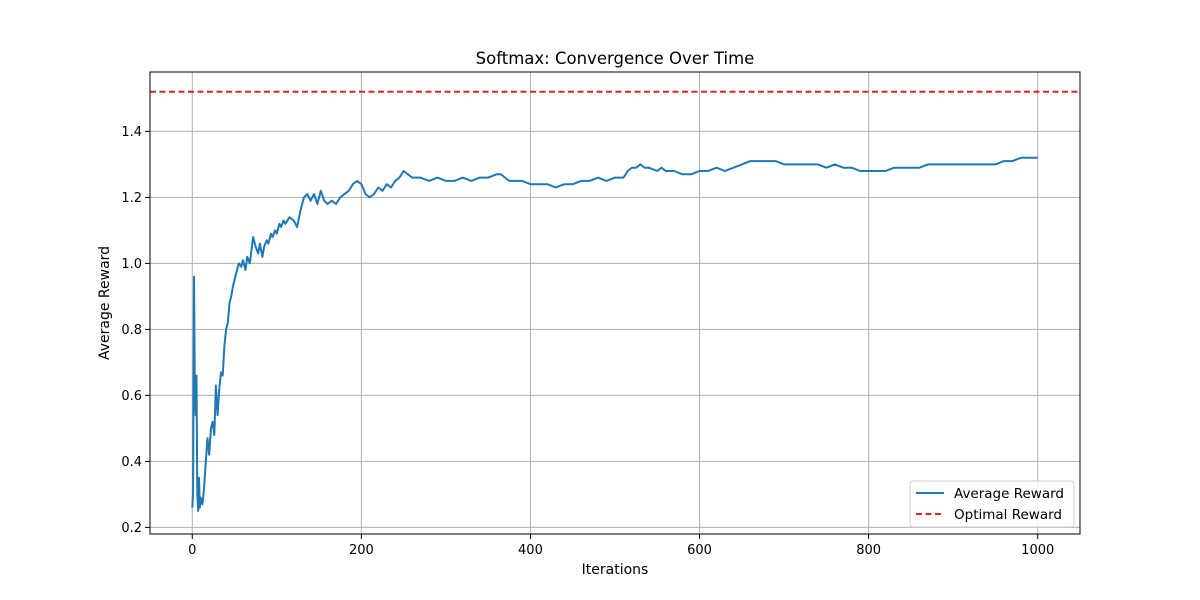 The height and width of the screenshot is (600, 1200). Describe the element at coordinates (131, 330) in the screenshot. I see `y-tick-label: 0.8` at that location.